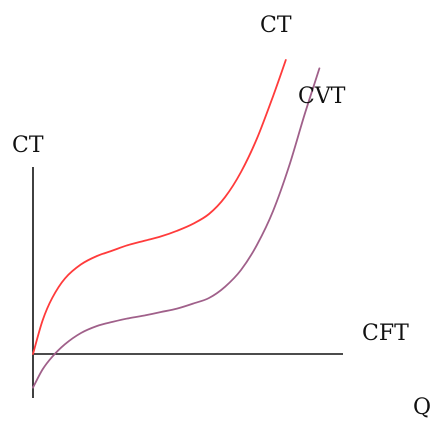 This screenshot has height=421, width=433. What do you see at coordinates (322, 96) in the screenshot?
I see `series-label-cvt: CVT` at bounding box center [322, 96].